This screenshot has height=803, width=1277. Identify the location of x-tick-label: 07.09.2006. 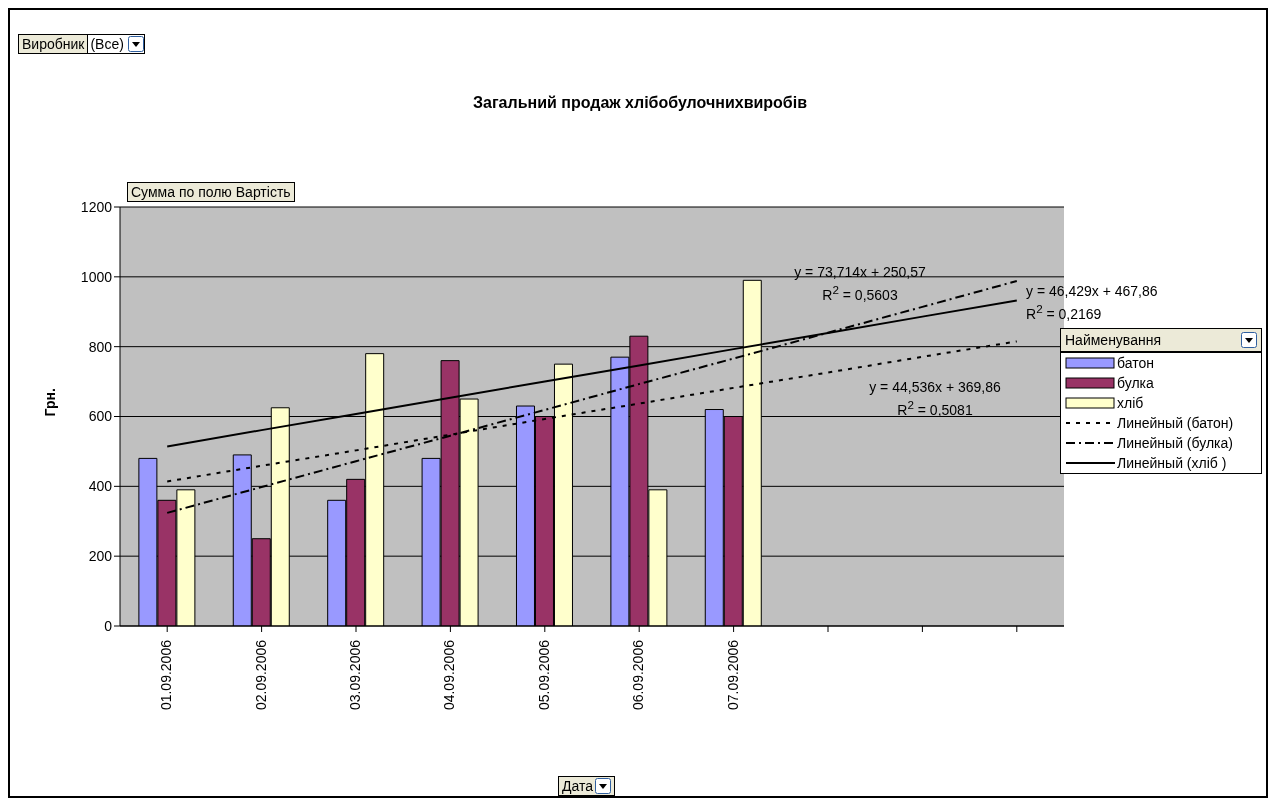
(732, 675).